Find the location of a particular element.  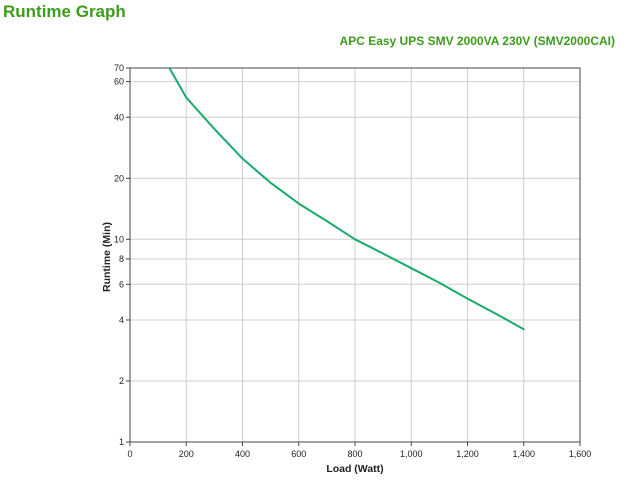

y-tick-label: 60 is located at coordinates (119, 82).